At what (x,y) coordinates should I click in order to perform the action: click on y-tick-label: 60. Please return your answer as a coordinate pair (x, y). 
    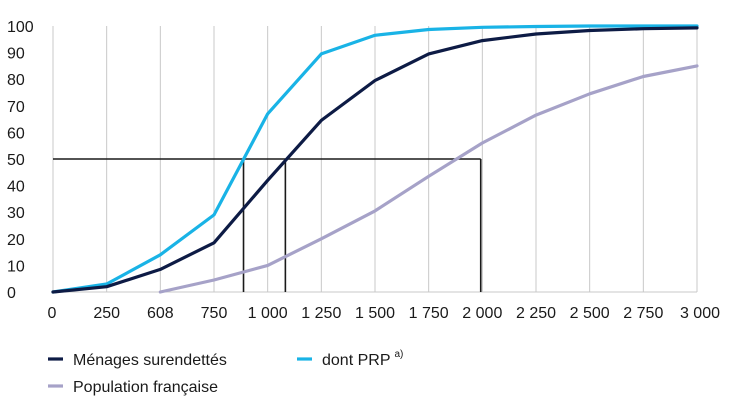
    Looking at the image, I should click on (16, 133).